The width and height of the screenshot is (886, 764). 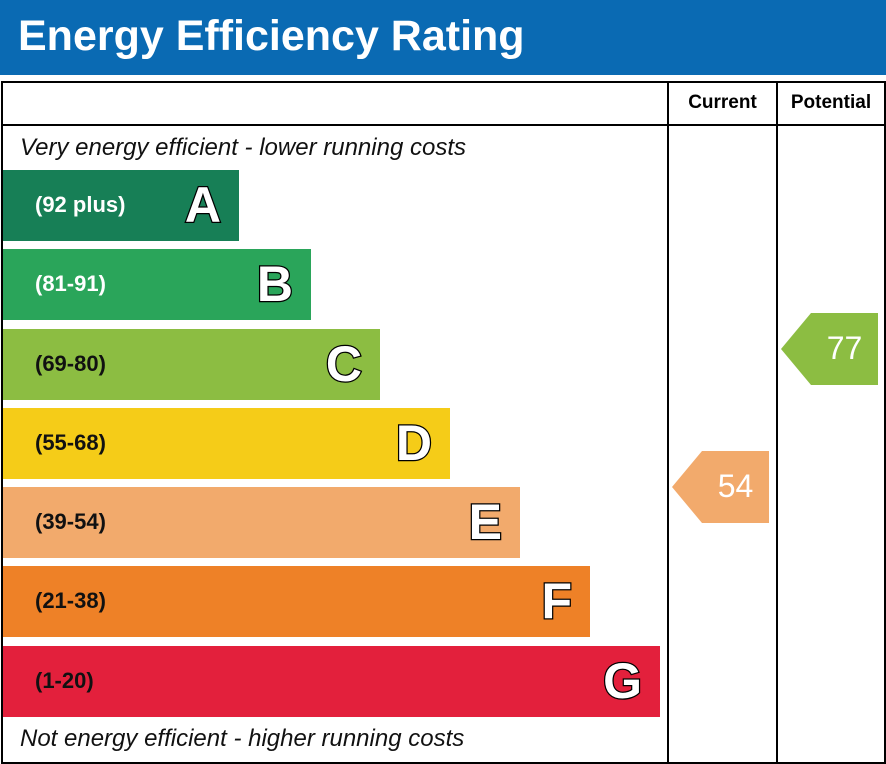 I want to click on band-range: (1-20), so click(x=64, y=680).